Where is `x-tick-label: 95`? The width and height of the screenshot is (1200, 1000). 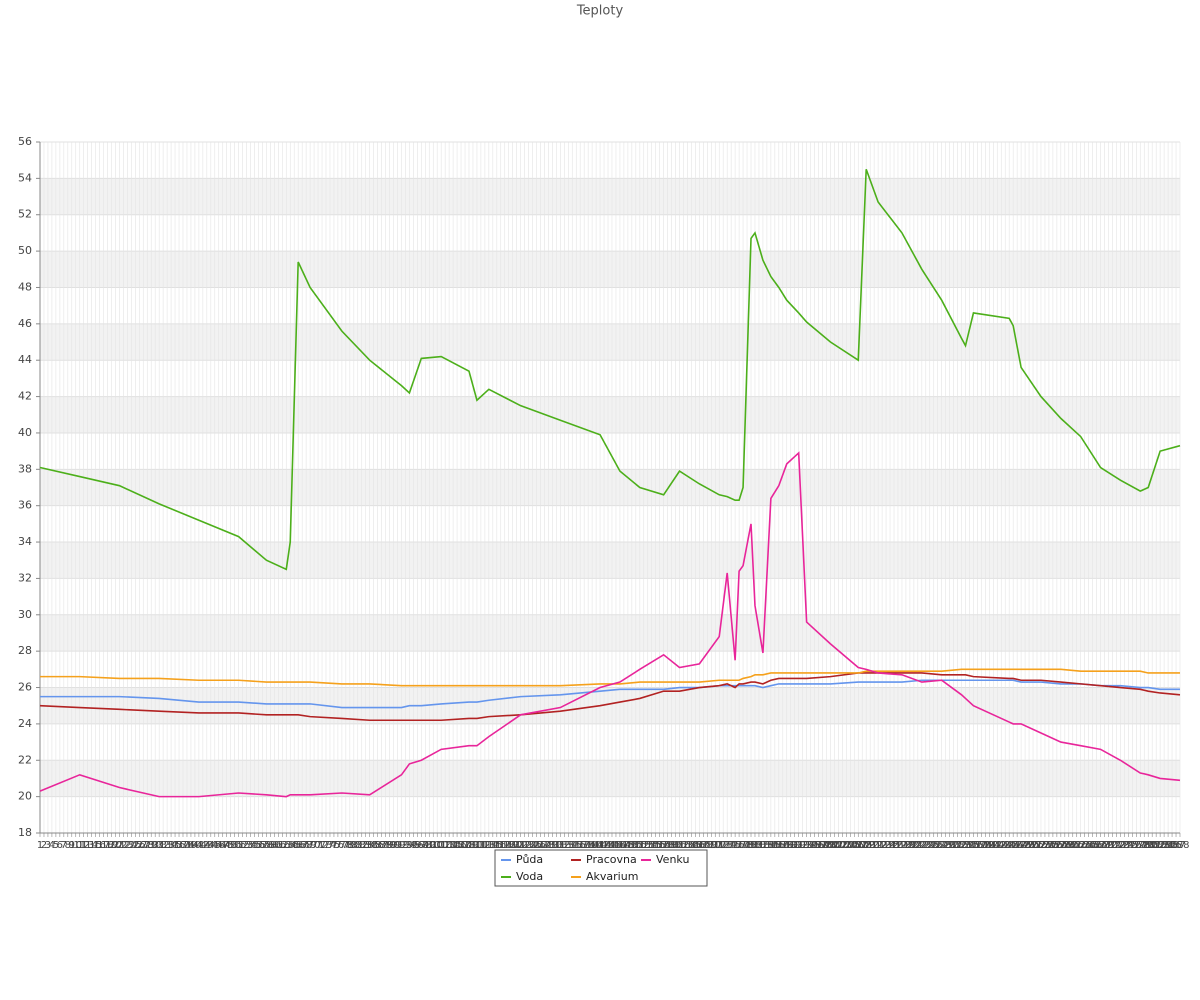
x-tick-label: 95 is located at coordinates (413, 845).